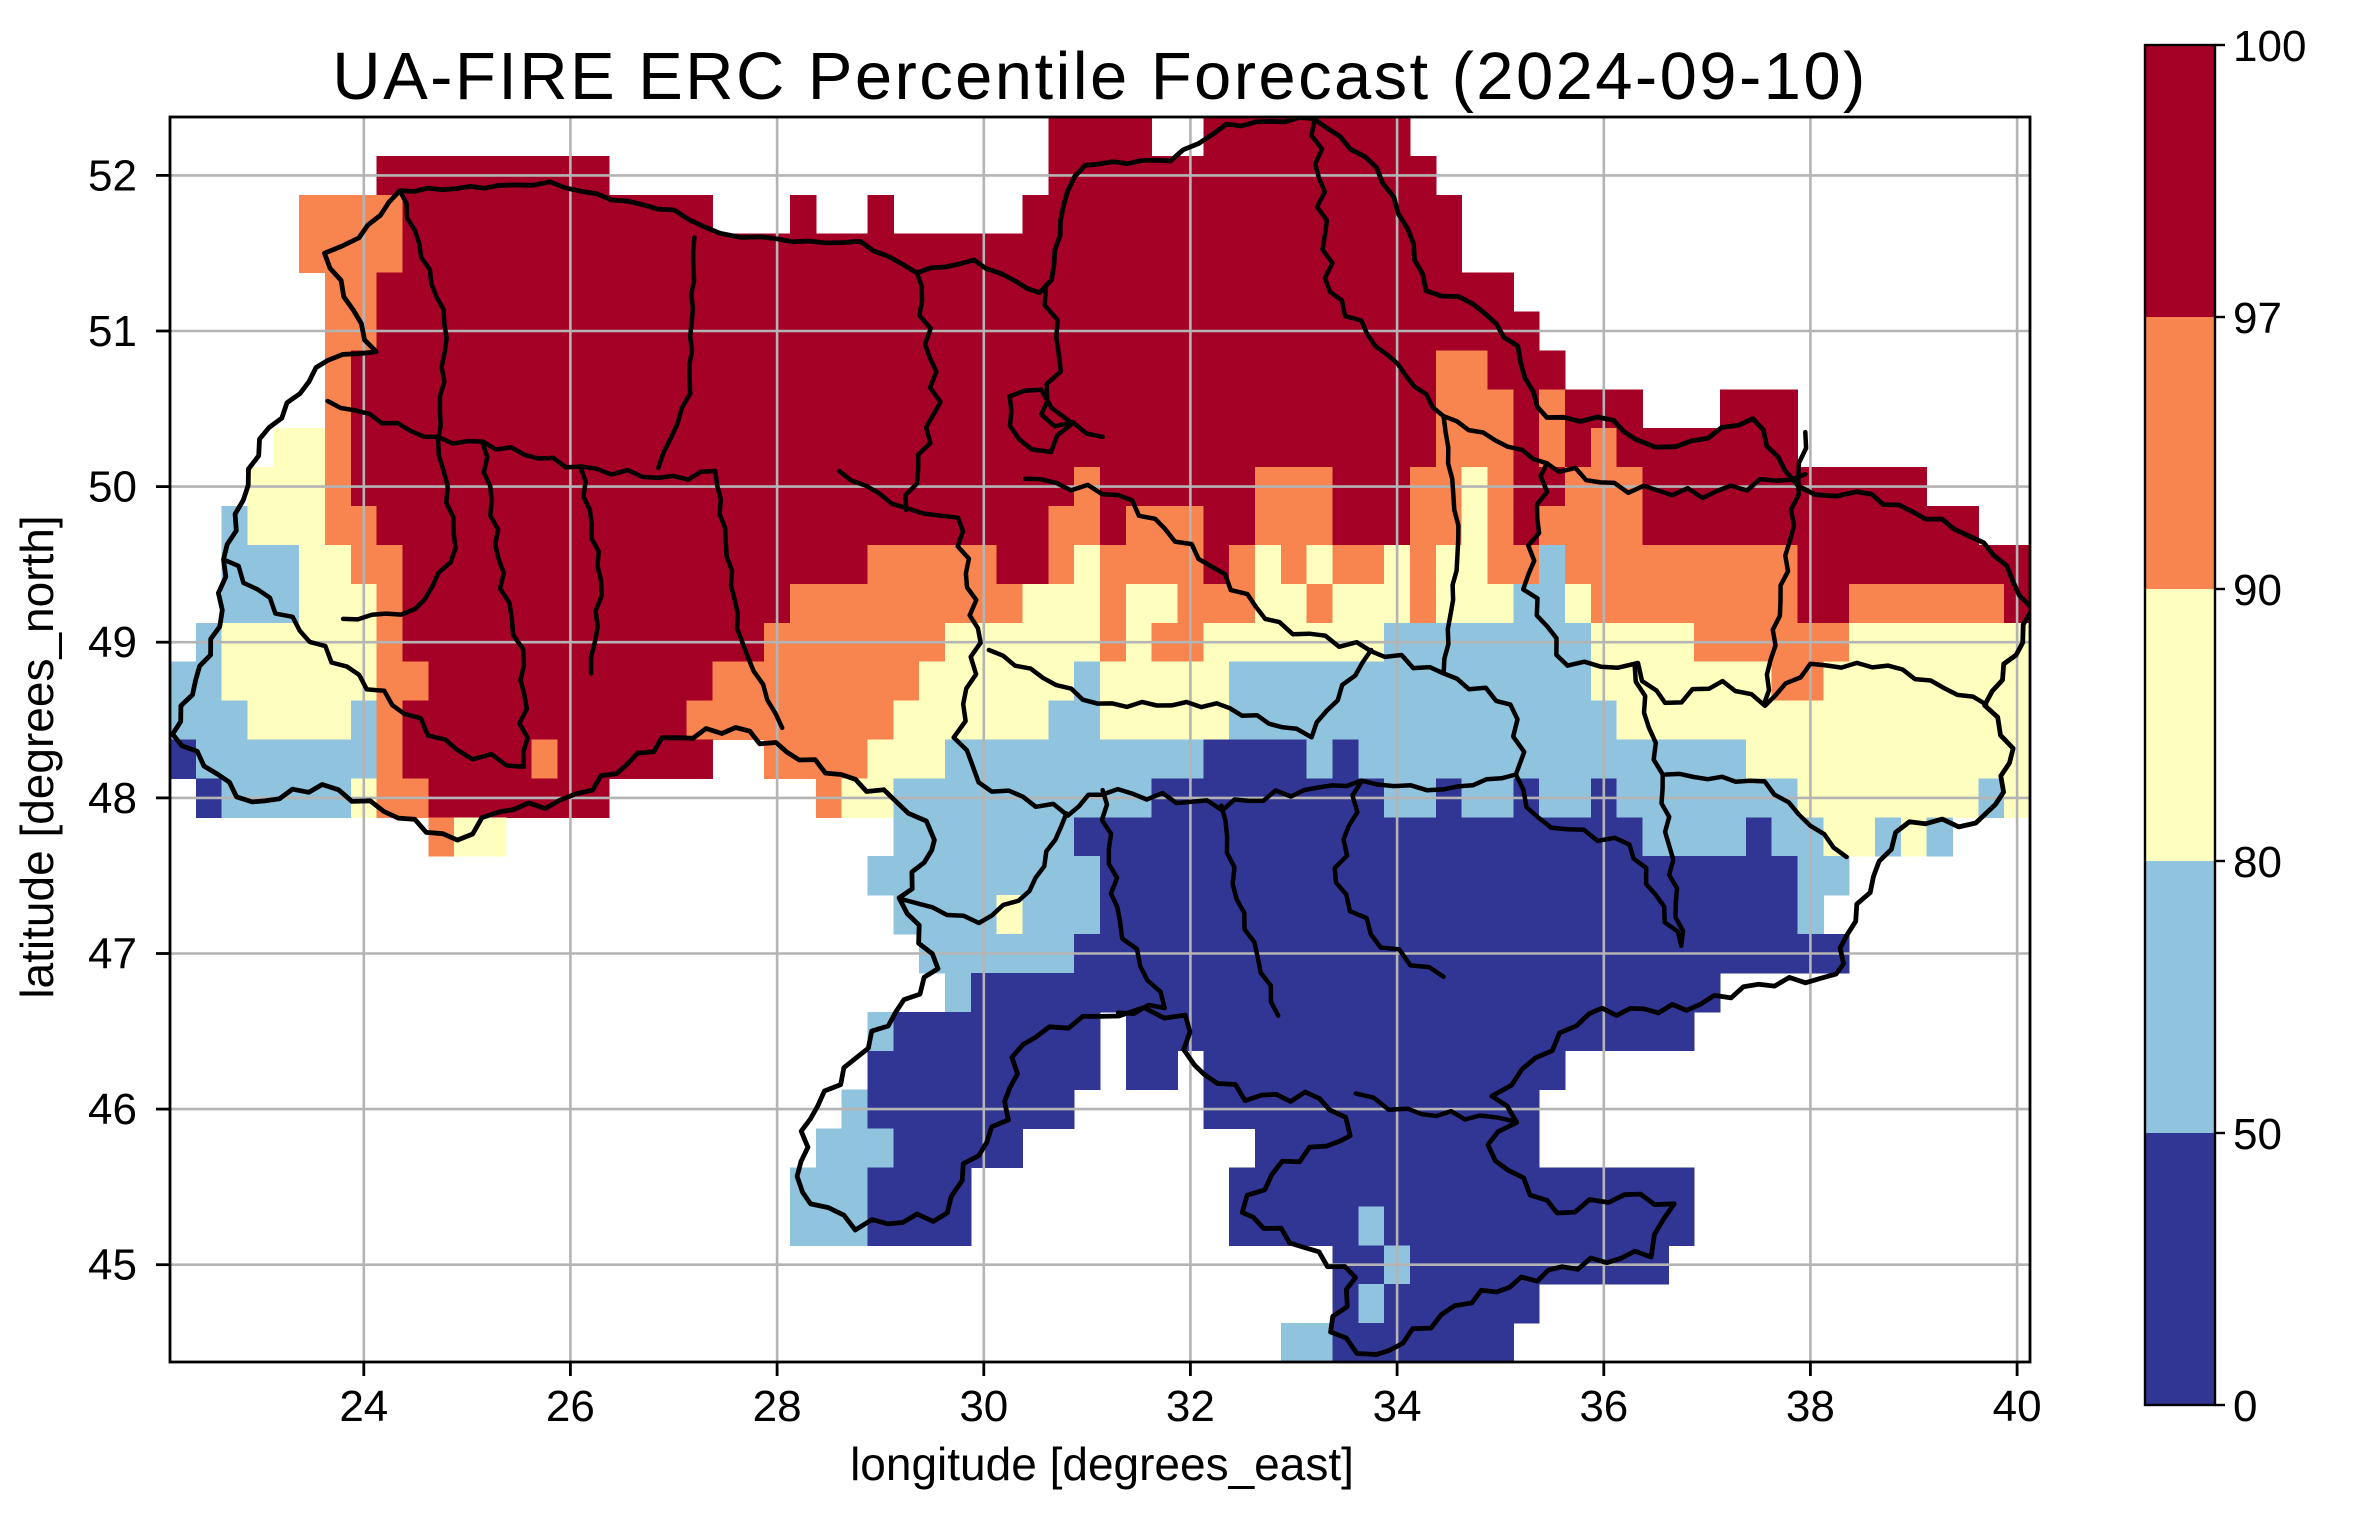 The width and height of the screenshot is (2354, 1522). Describe the element at coordinates (983, 1406) in the screenshot. I see `svg-text: 30` at that location.